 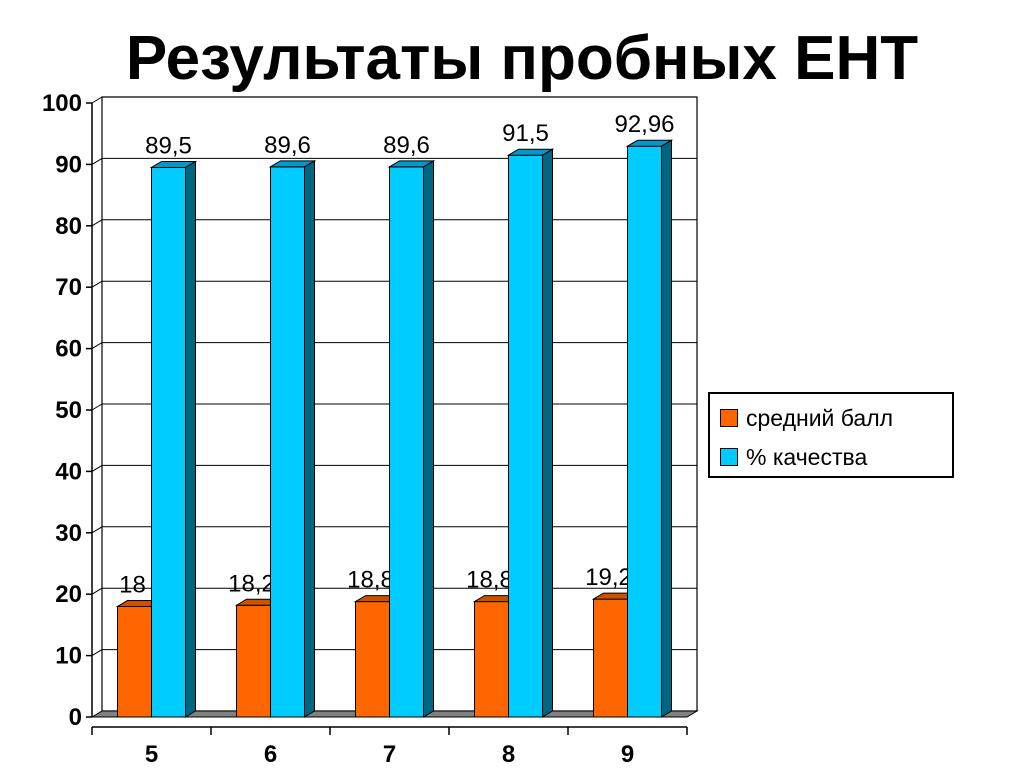 What do you see at coordinates (644, 124) in the screenshot?
I see `data-label: 92,96` at bounding box center [644, 124].